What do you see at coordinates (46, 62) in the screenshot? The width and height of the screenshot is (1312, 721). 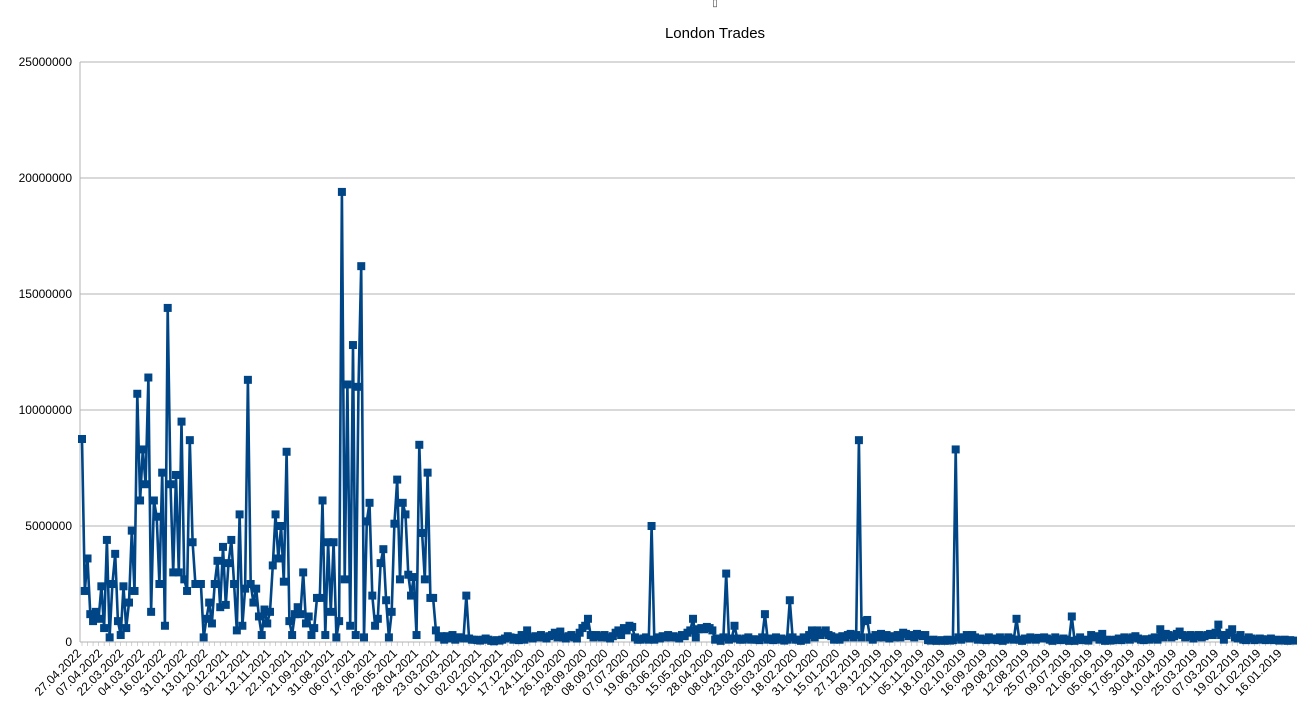 I see `y-tick-label: 25000000` at bounding box center [46, 62].